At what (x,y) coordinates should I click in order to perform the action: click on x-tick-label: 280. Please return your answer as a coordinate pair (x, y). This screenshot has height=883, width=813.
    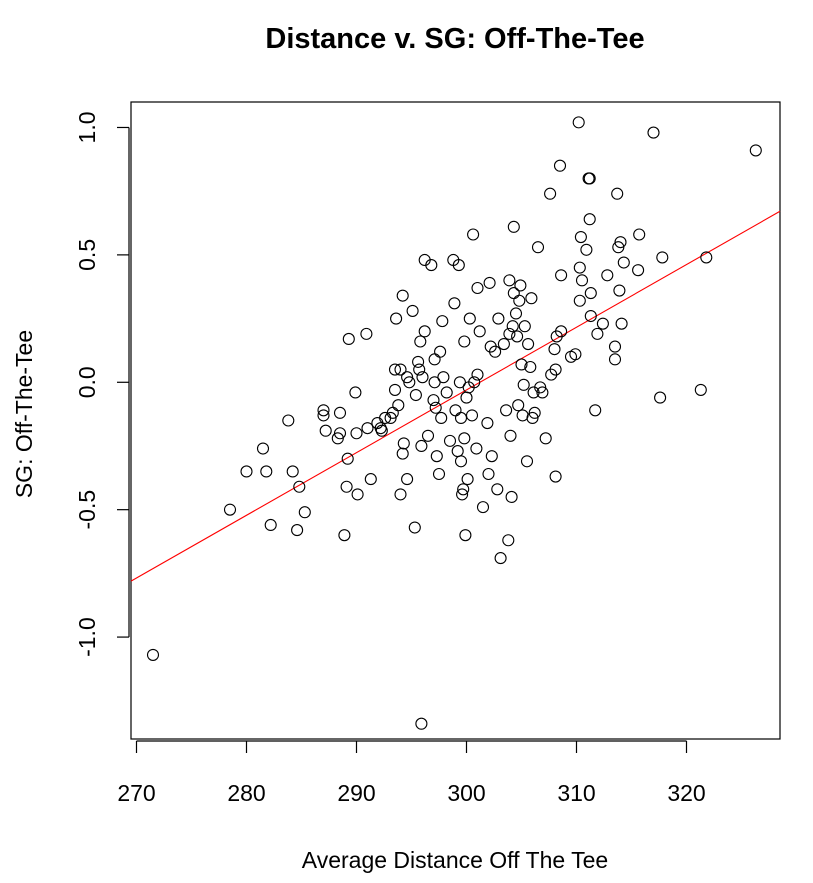
    Looking at the image, I should click on (246, 793).